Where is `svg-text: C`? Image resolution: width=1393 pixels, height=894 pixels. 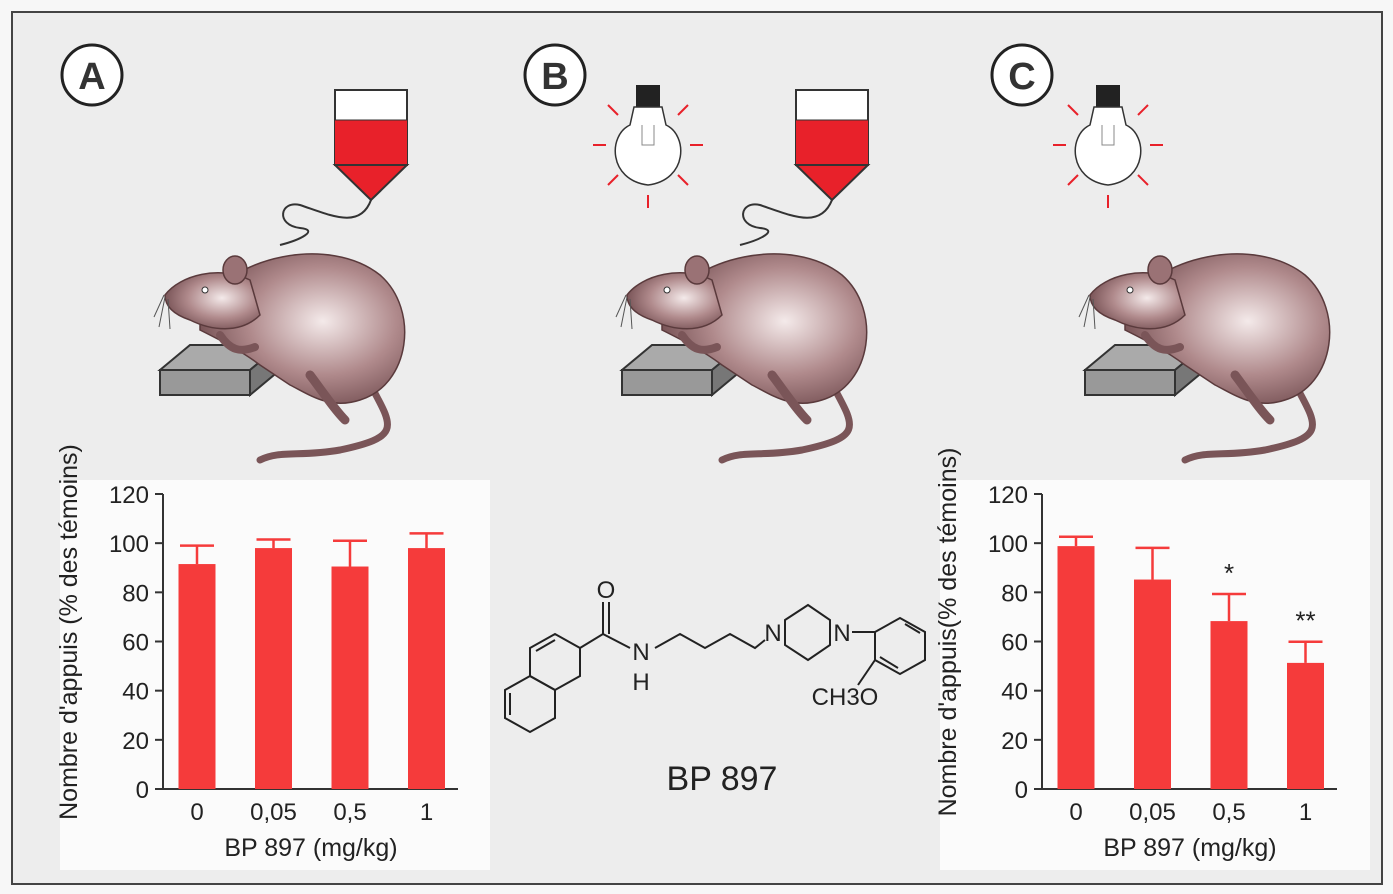 svg-text: C is located at coordinates (1021, 77).